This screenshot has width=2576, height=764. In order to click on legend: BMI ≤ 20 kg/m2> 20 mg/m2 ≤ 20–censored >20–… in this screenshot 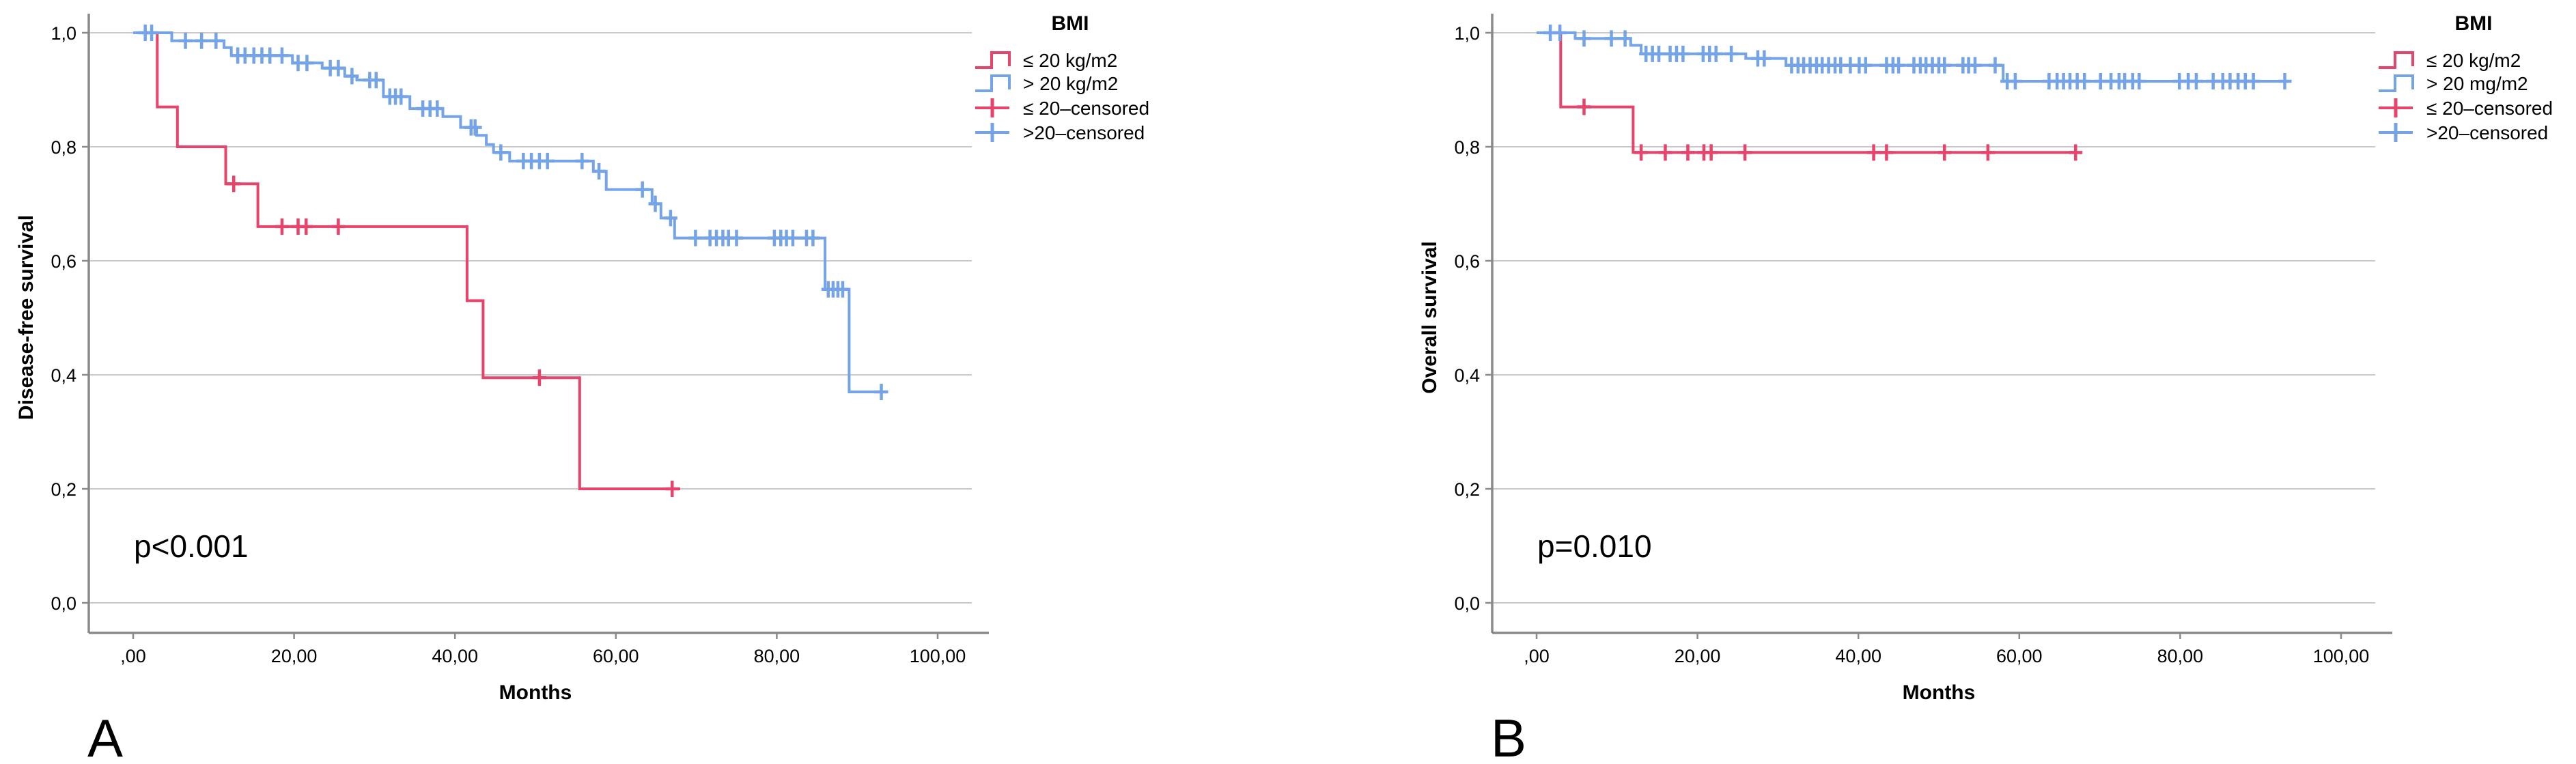, I will do `click(2466, 77)`.